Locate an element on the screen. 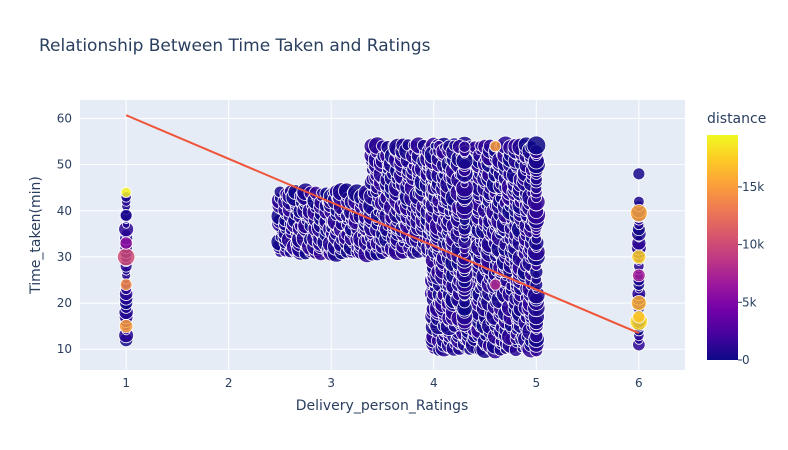 This screenshot has width=788, height=450. x-tick-label: 2 is located at coordinates (229, 383).